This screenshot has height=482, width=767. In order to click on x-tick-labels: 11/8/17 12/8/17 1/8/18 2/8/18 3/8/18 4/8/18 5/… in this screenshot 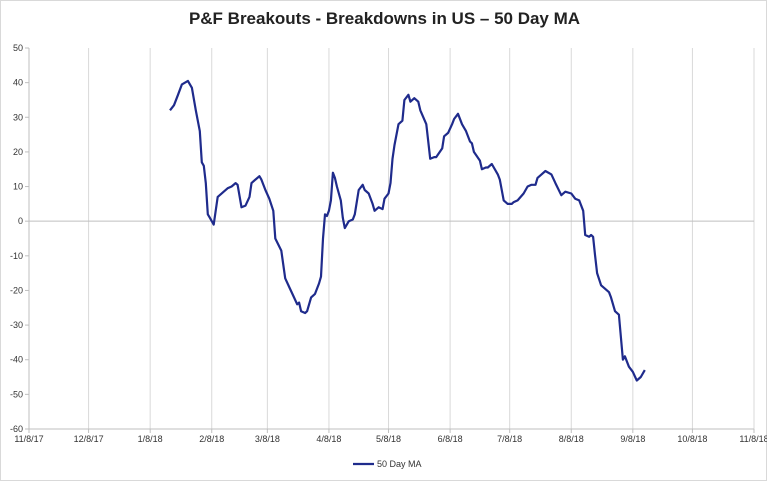, I will do `click(390, 439)`.